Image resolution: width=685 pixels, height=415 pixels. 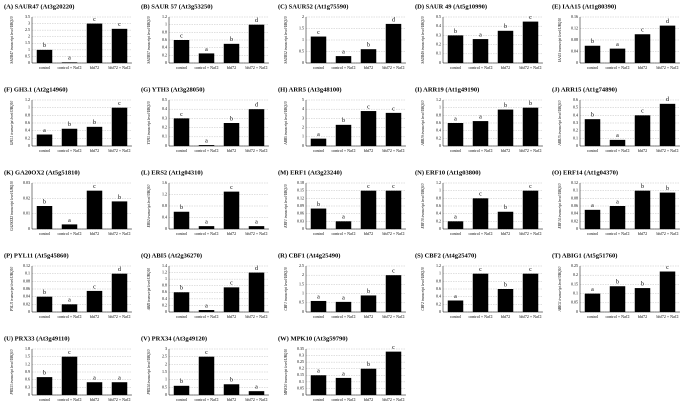 I want to click on y-axis-label: ERF14 transcript level/UBQ10, so click(x=560, y=206).